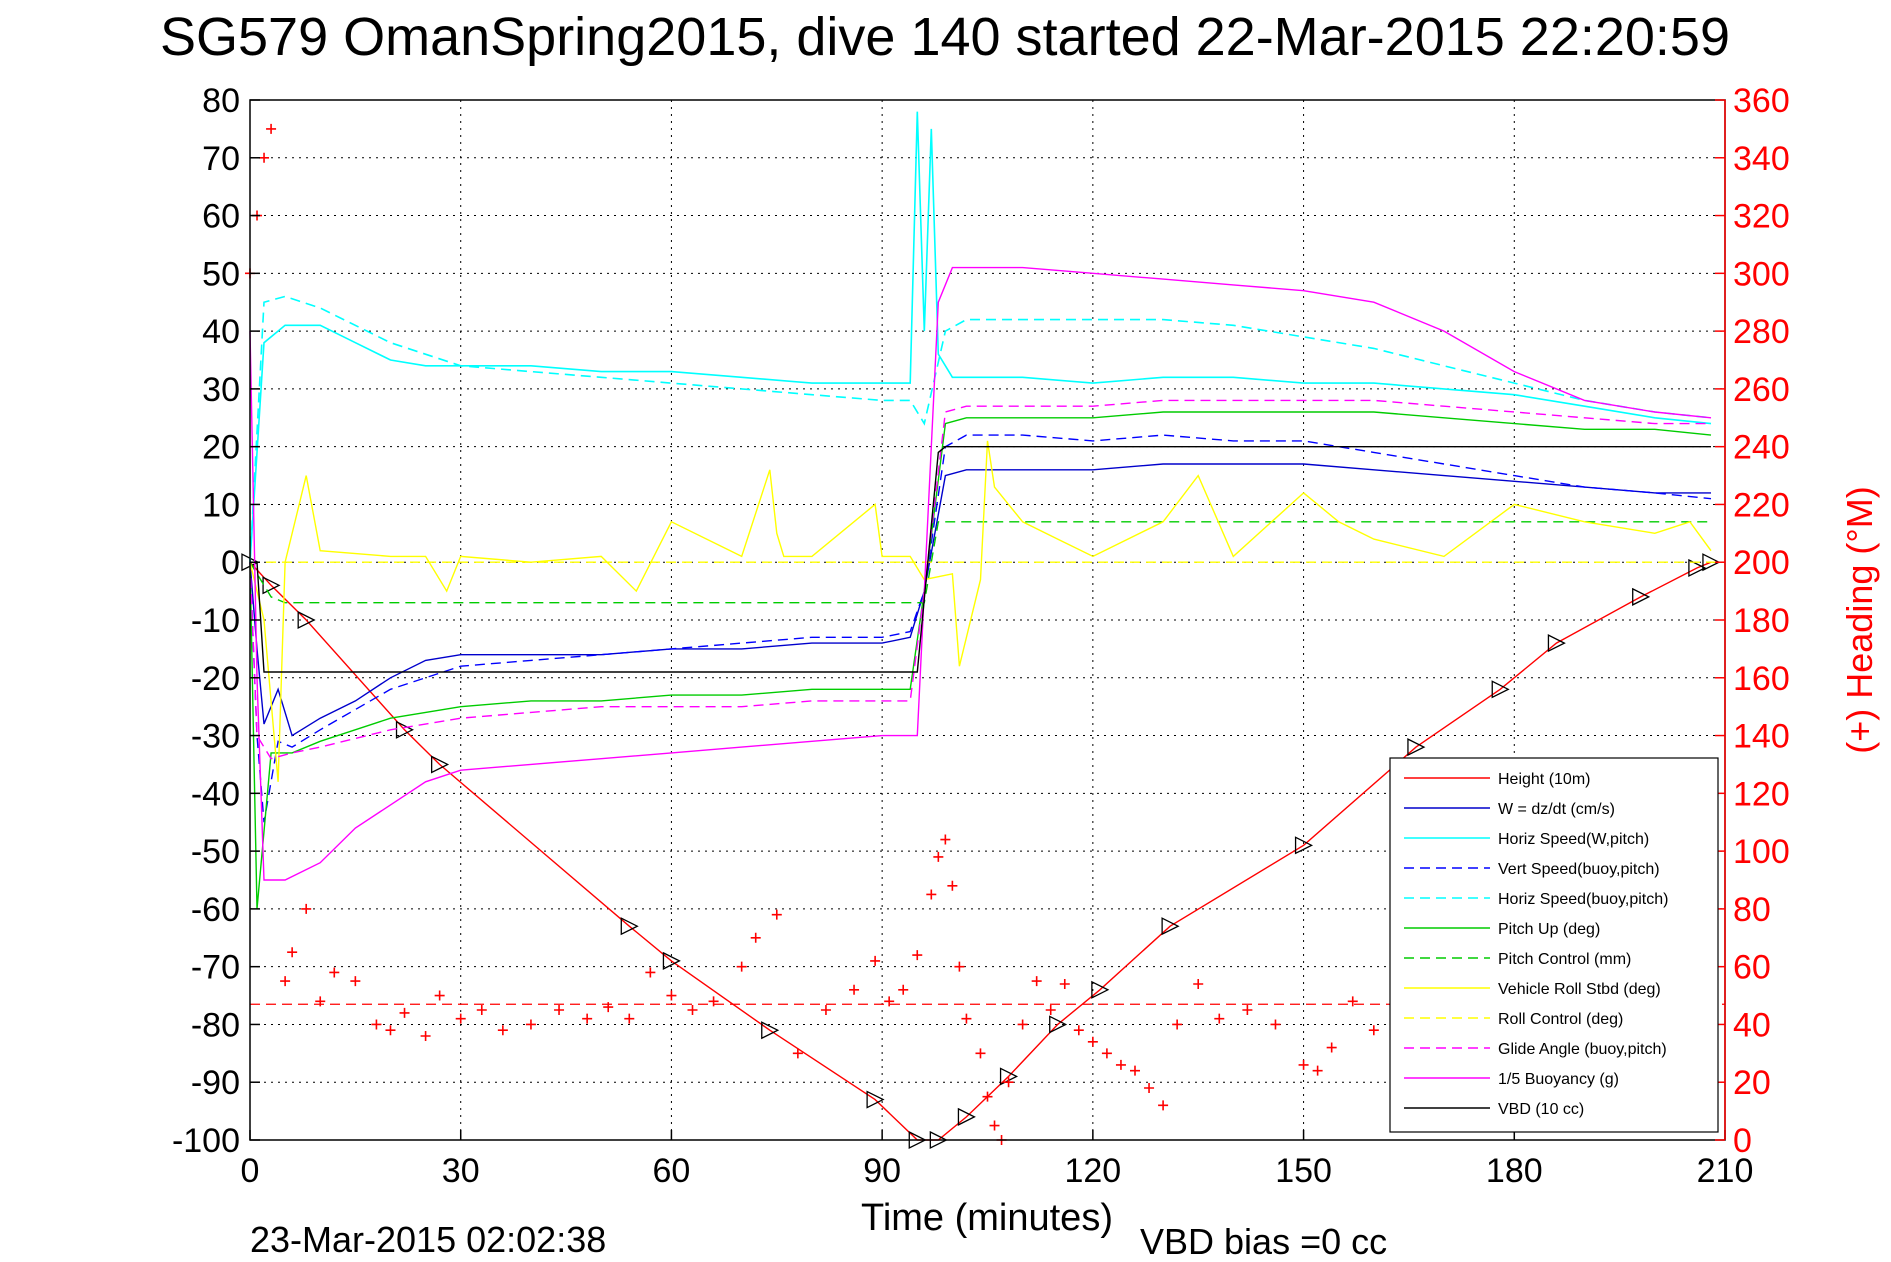 Image resolution: width=1891 pixels, height=1262 pixels. I want to click on y2-tick-label: 60, so click(1752, 968).